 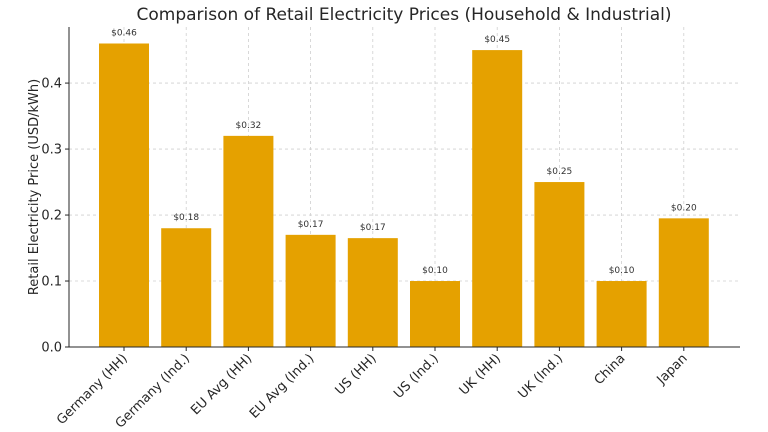 What do you see at coordinates (249, 126) in the screenshot?
I see `data-label: $0.32` at bounding box center [249, 126].